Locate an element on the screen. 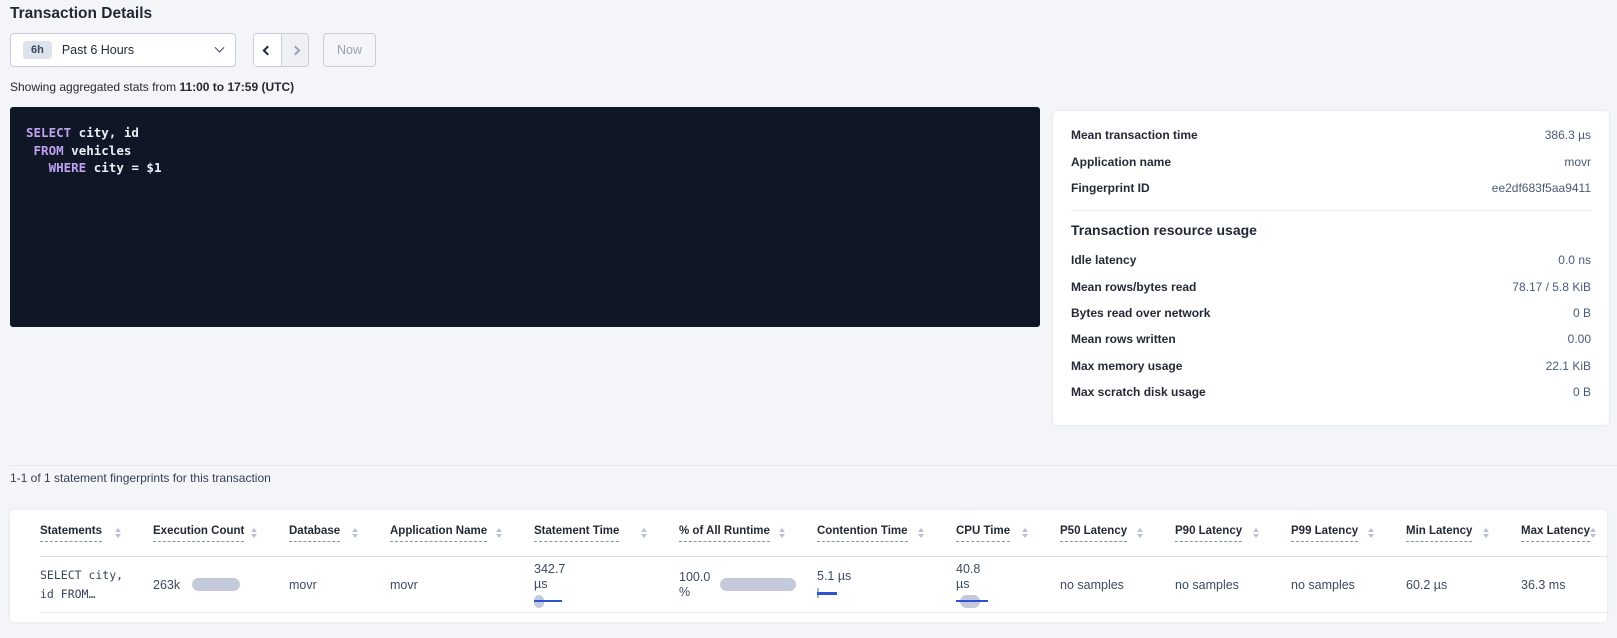 The height and width of the screenshot is (638, 1617). column-header-execution-count: Execution Count is located at coordinates (221, 533).